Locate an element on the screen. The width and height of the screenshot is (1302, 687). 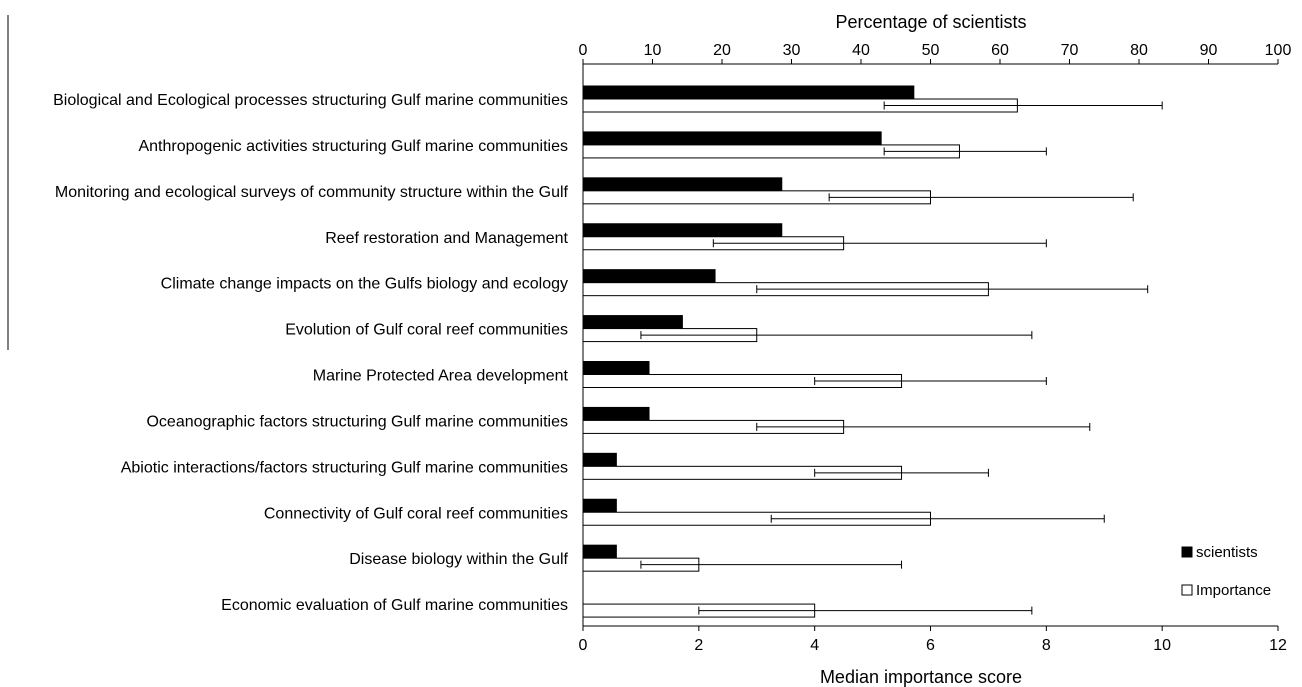
top-tick-label: 10 is located at coordinates (653, 50).